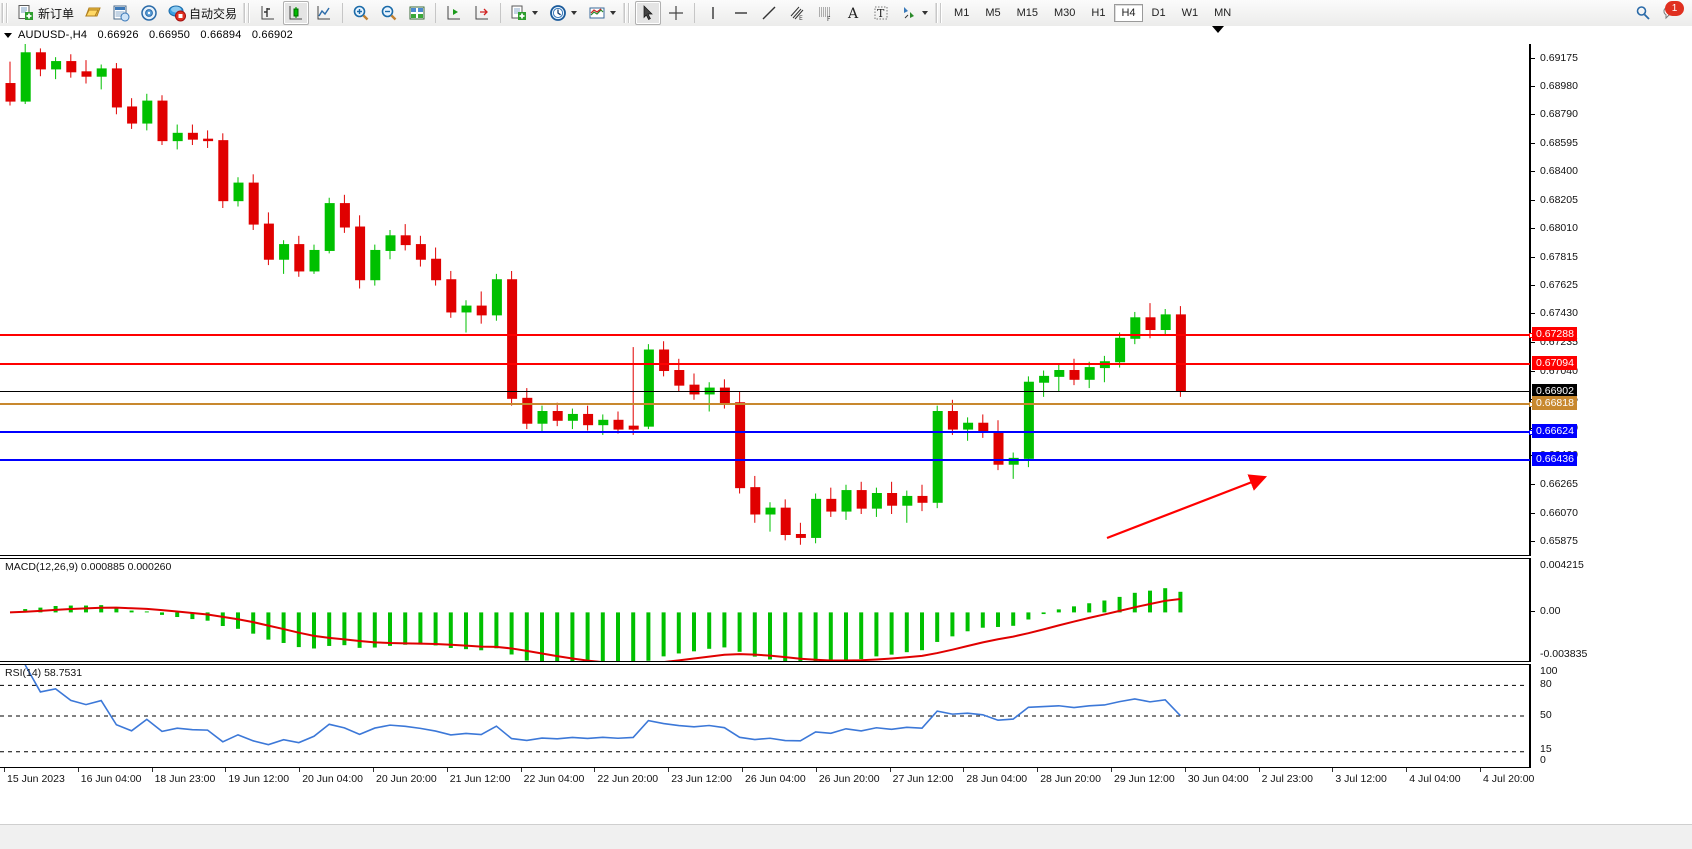 The image size is (1692, 849). What do you see at coordinates (962, 13) in the screenshot?
I see `timeframe-m1: M1` at bounding box center [962, 13].